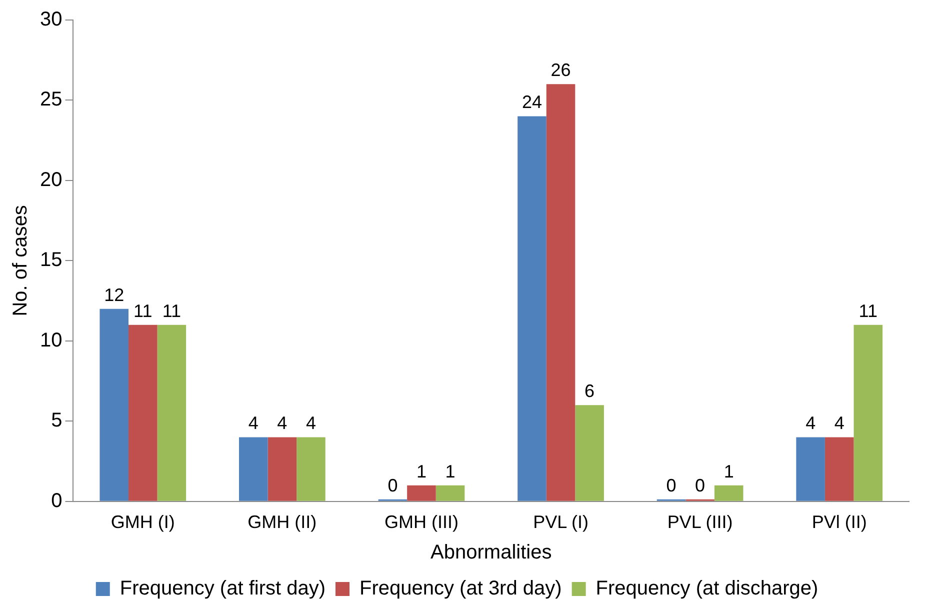  What do you see at coordinates (21, 260) in the screenshot?
I see `y-axis-title: No. of cases` at bounding box center [21, 260].